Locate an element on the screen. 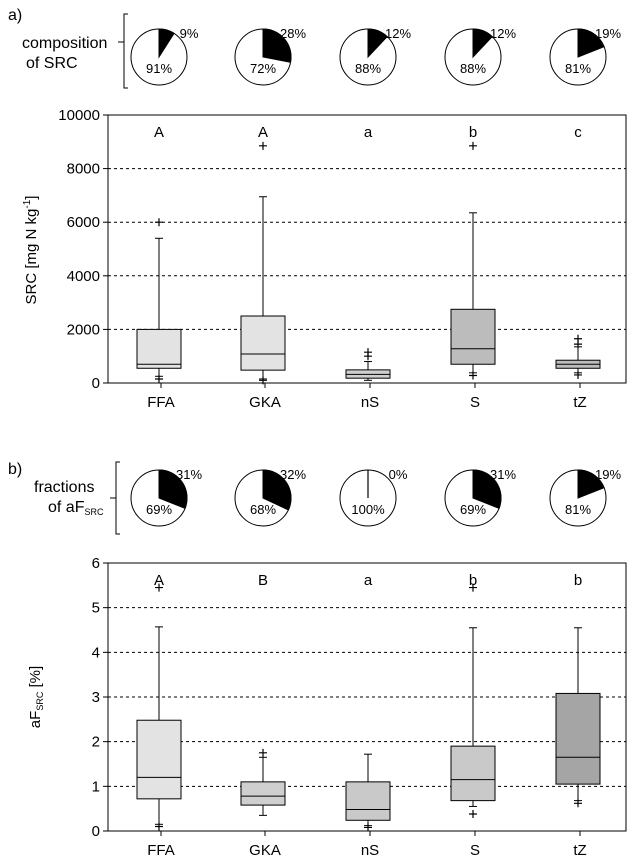 The image size is (628, 864). panel-b-ytick-label-4: 4 is located at coordinates (96, 652).